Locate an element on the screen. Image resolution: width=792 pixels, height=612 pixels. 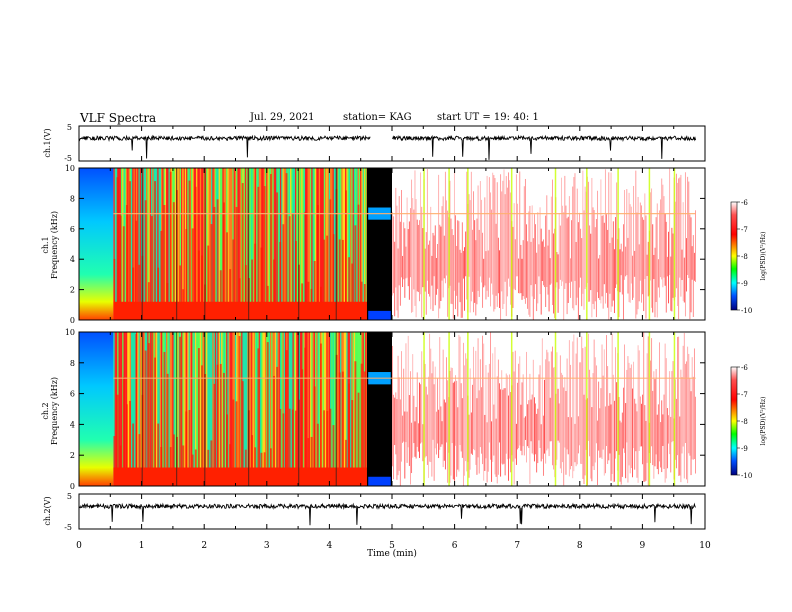
time-axis-label: Time (min) is located at coordinates (392, 553).